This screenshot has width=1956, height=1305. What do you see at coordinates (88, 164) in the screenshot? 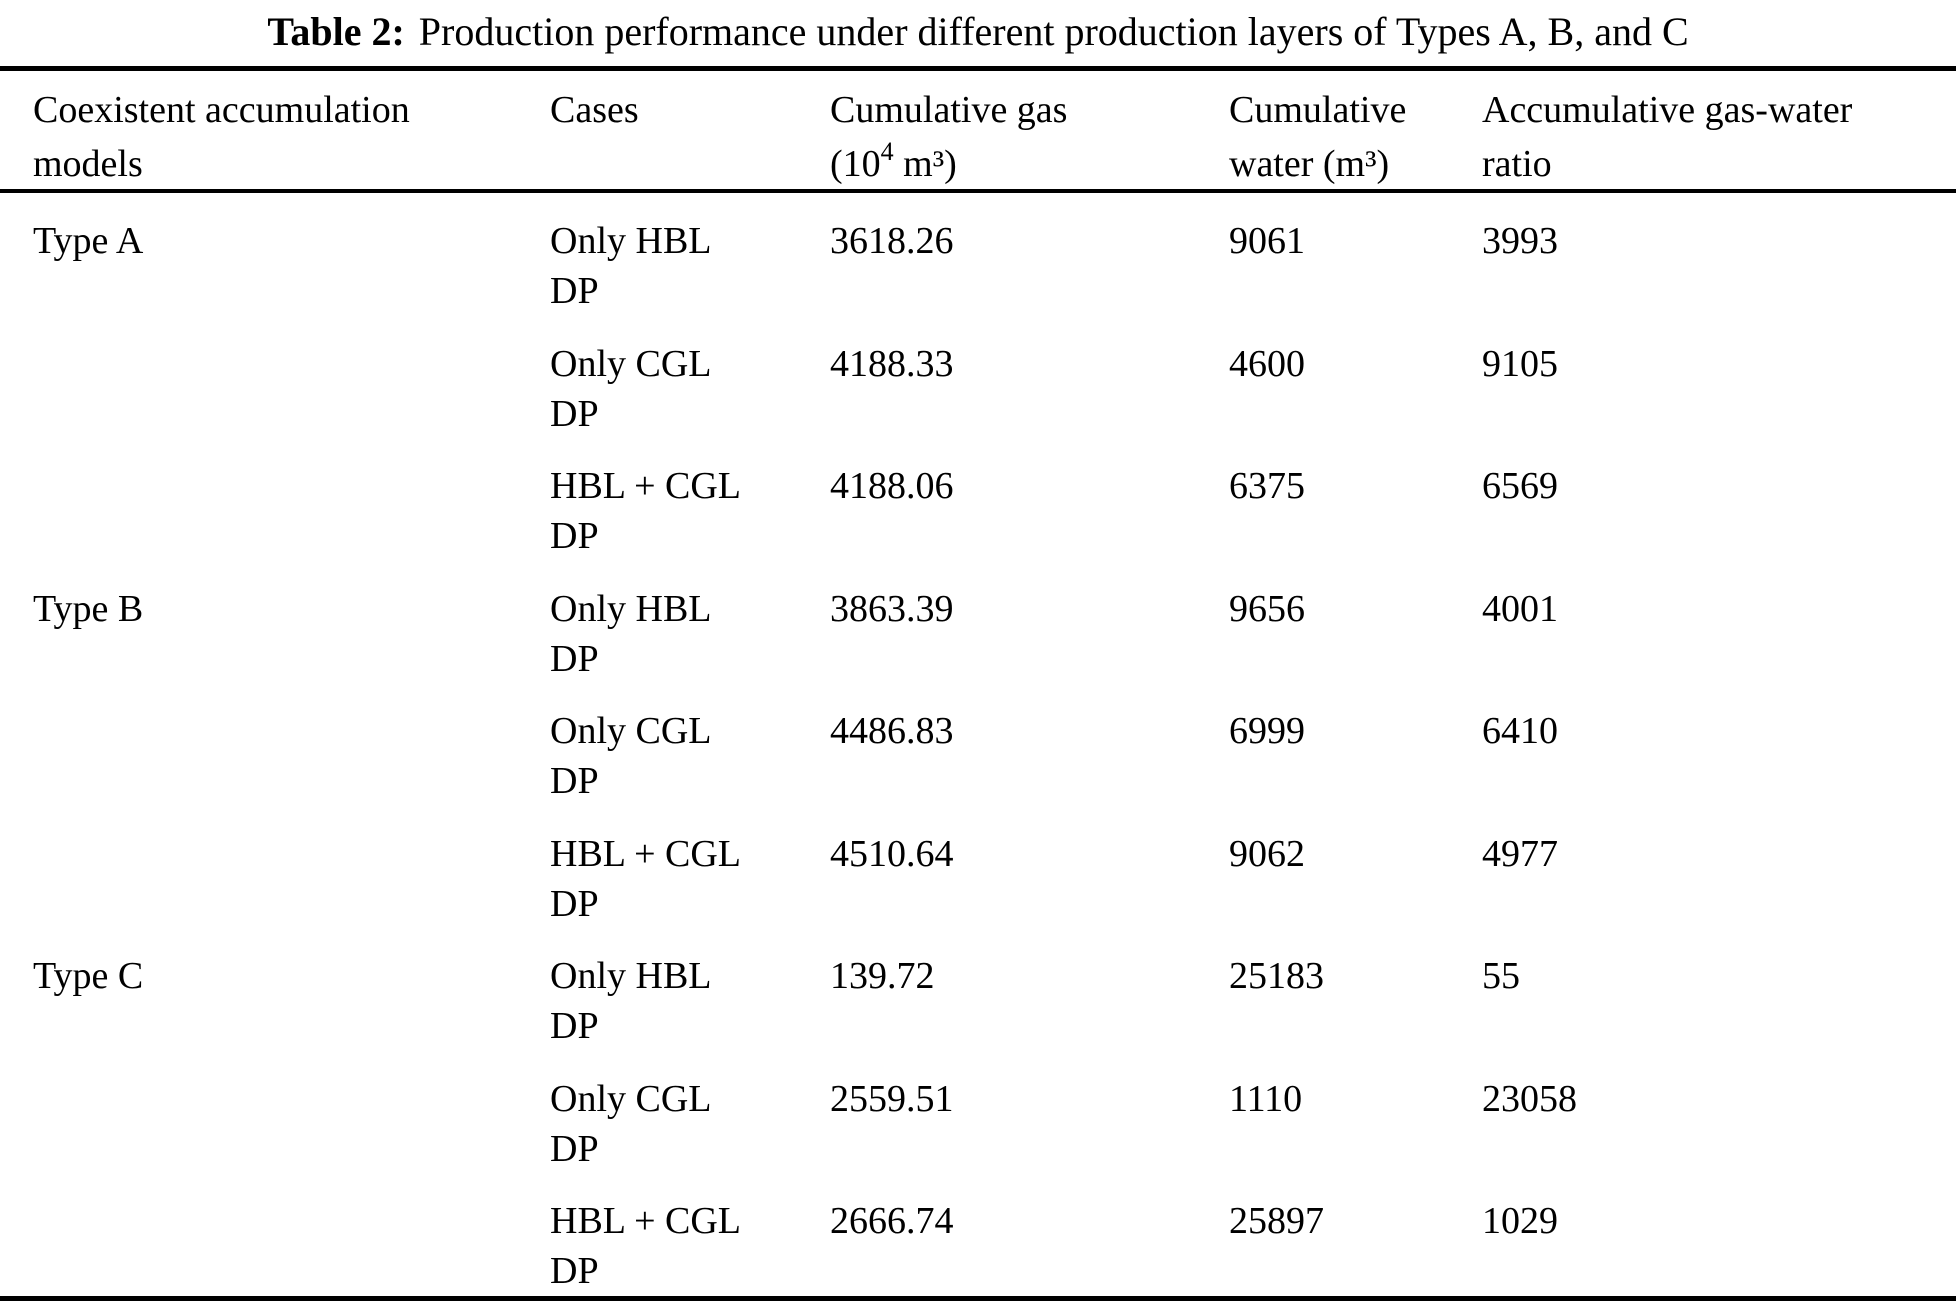
I see `header-models-line2: models` at bounding box center [88, 164].